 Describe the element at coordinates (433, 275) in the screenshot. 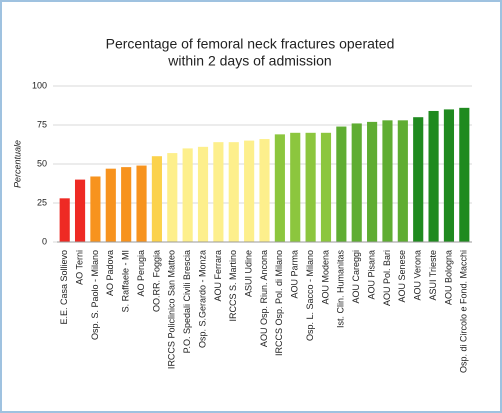

I see `x-tick-label: ASUI Trieste` at that location.